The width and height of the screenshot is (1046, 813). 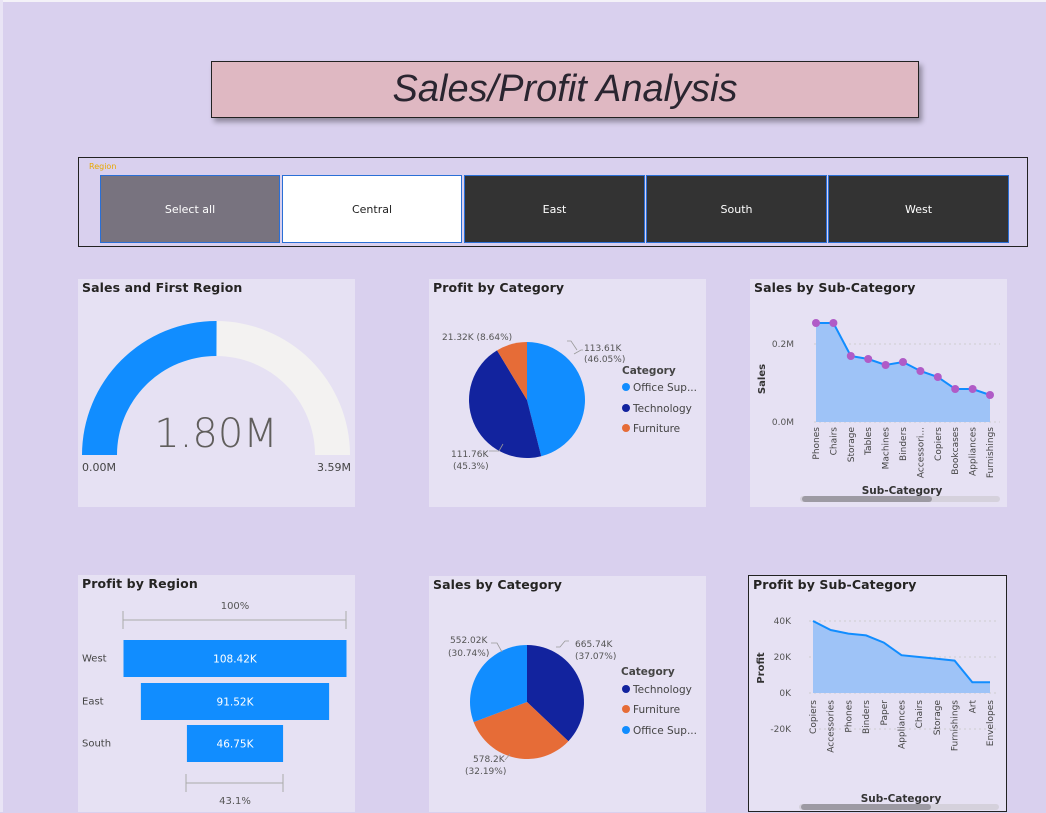 What do you see at coordinates (901, 652) in the screenshot?
I see `series-line` at bounding box center [901, 652].